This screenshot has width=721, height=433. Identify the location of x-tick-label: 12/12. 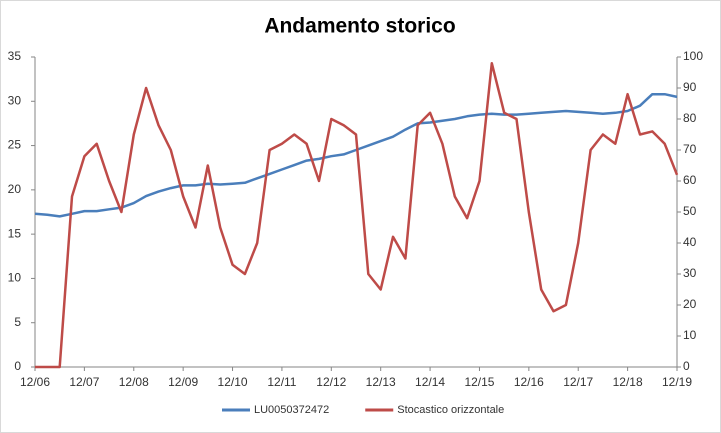
(331, 382).